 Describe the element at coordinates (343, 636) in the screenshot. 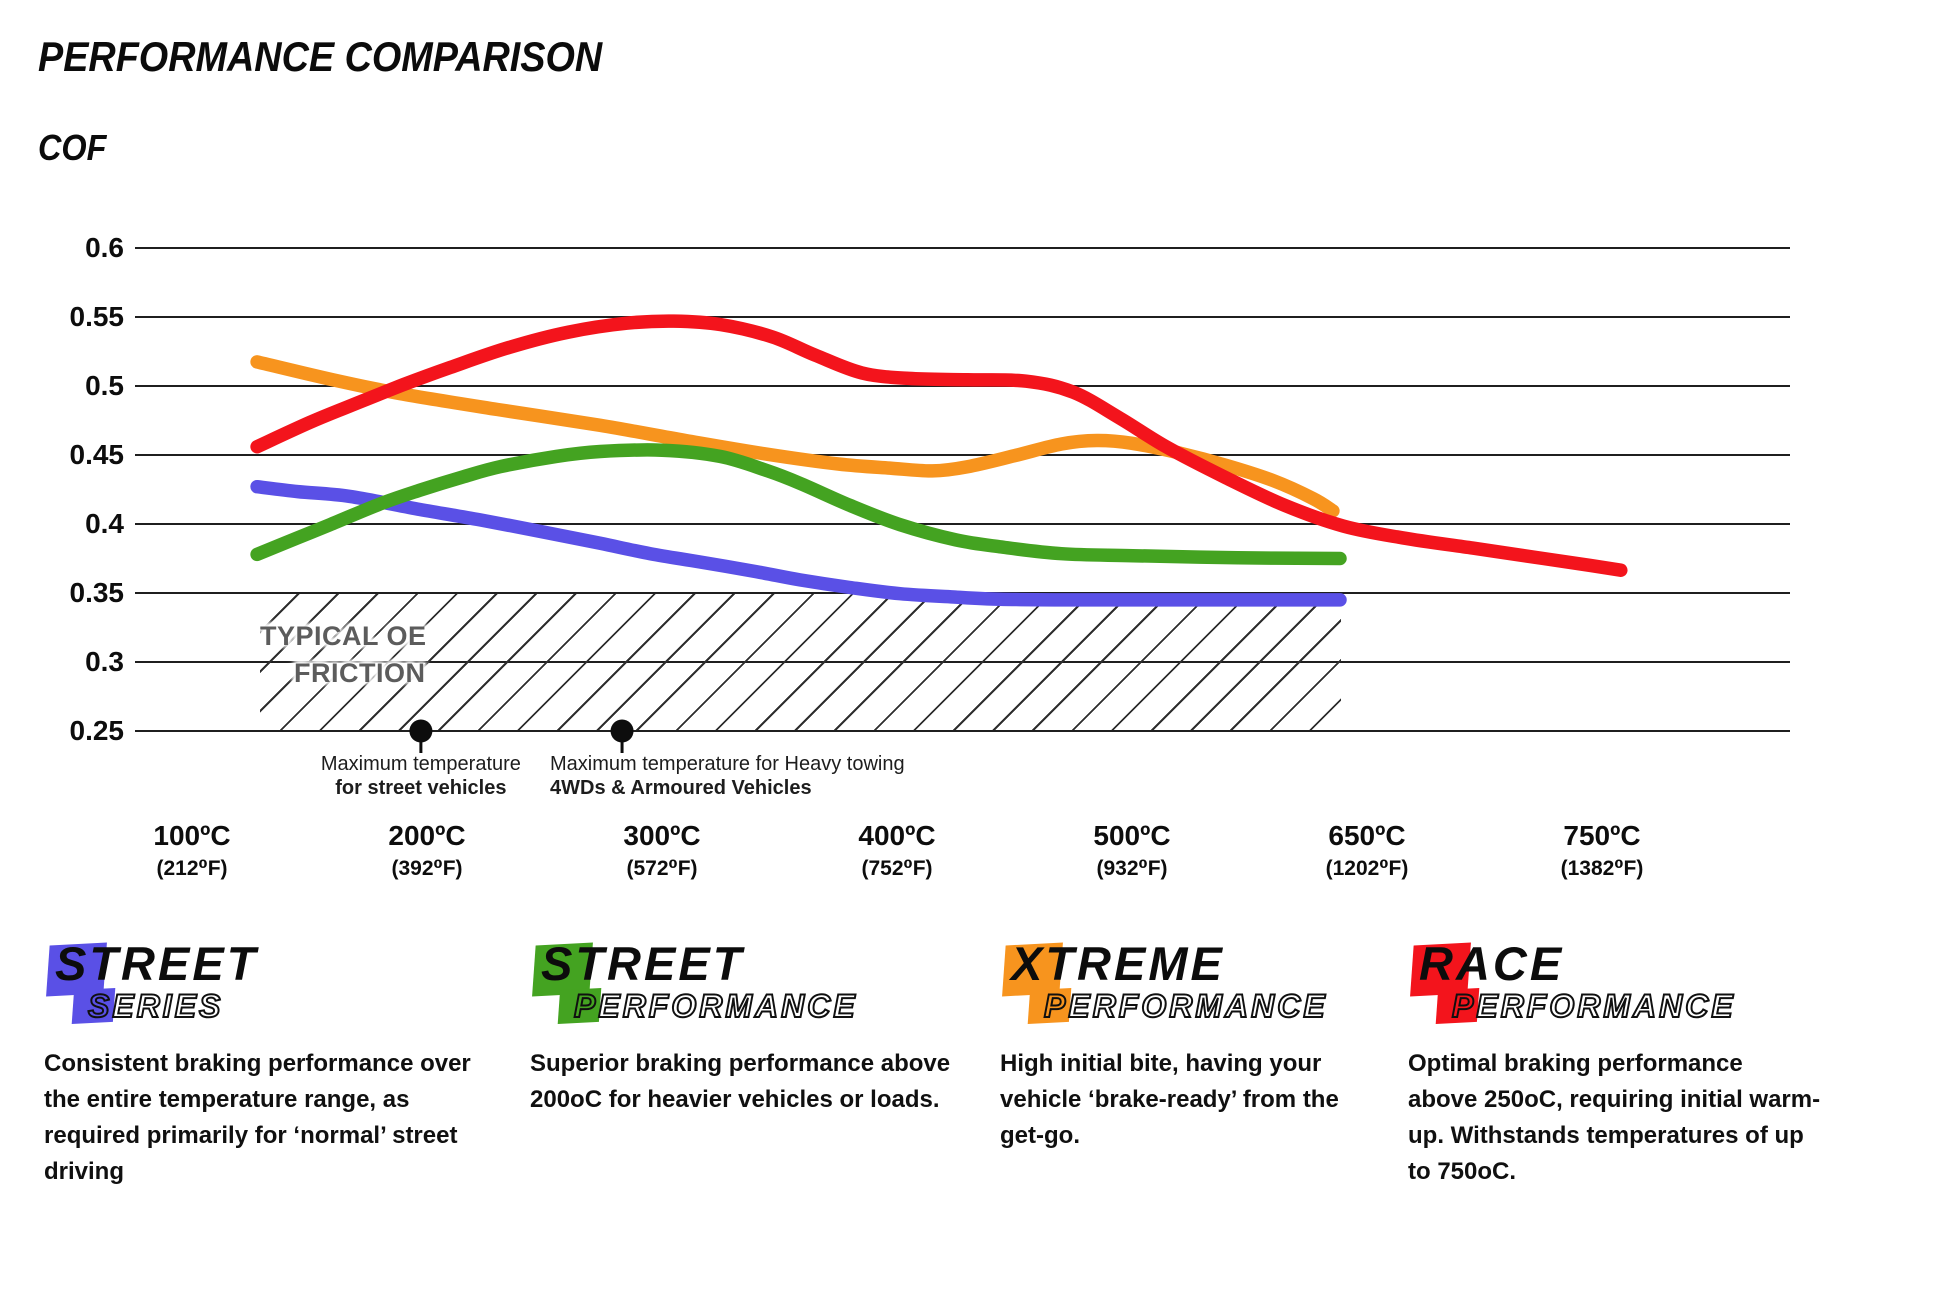

I see `typical-oe-friction-line1: TYPICAL OE` at that location.